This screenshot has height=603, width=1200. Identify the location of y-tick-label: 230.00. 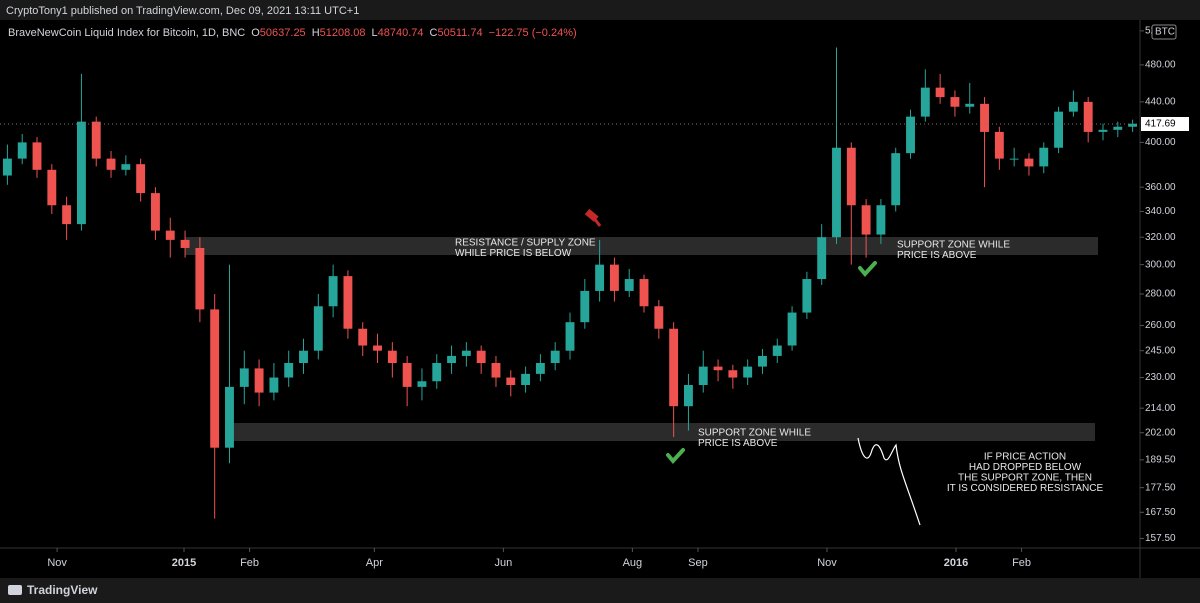
(1160, 377).